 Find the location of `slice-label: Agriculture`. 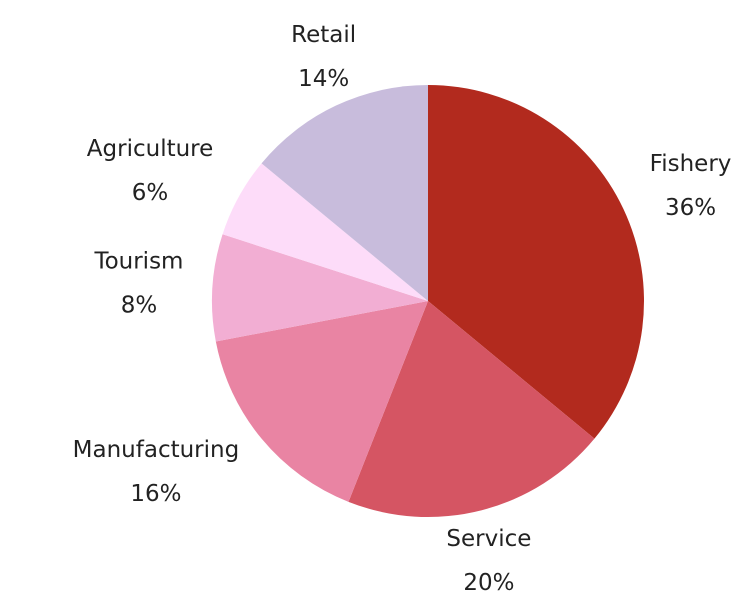

slice-label: Agriculture is located at coordinates (150, 149).